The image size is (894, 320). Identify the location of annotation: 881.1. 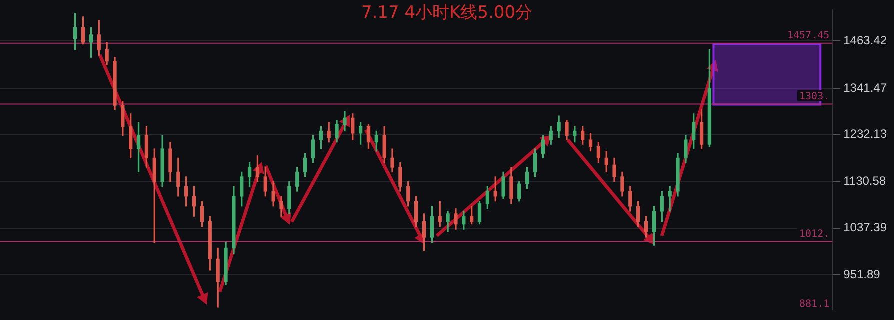
(815, 304).